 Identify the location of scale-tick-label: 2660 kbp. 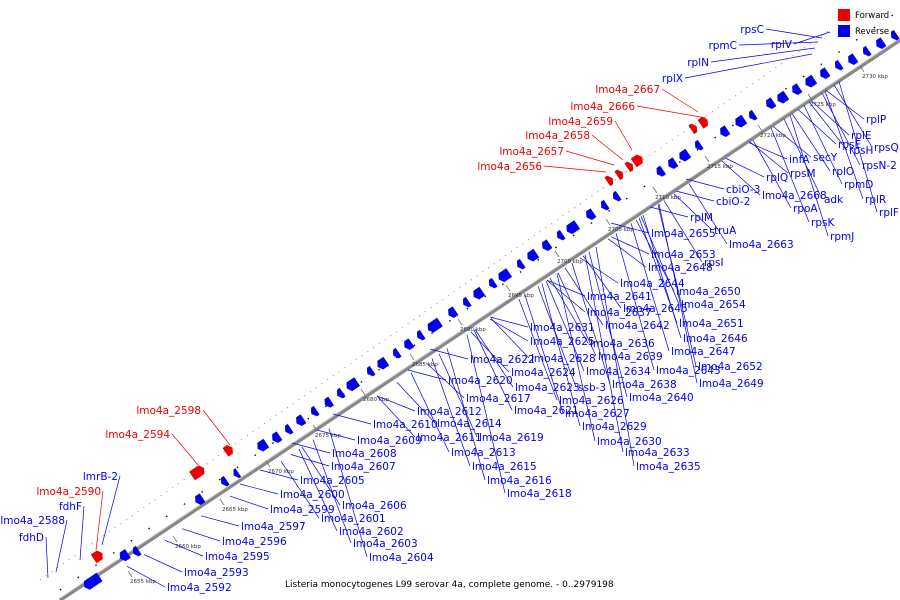
(188, 547).